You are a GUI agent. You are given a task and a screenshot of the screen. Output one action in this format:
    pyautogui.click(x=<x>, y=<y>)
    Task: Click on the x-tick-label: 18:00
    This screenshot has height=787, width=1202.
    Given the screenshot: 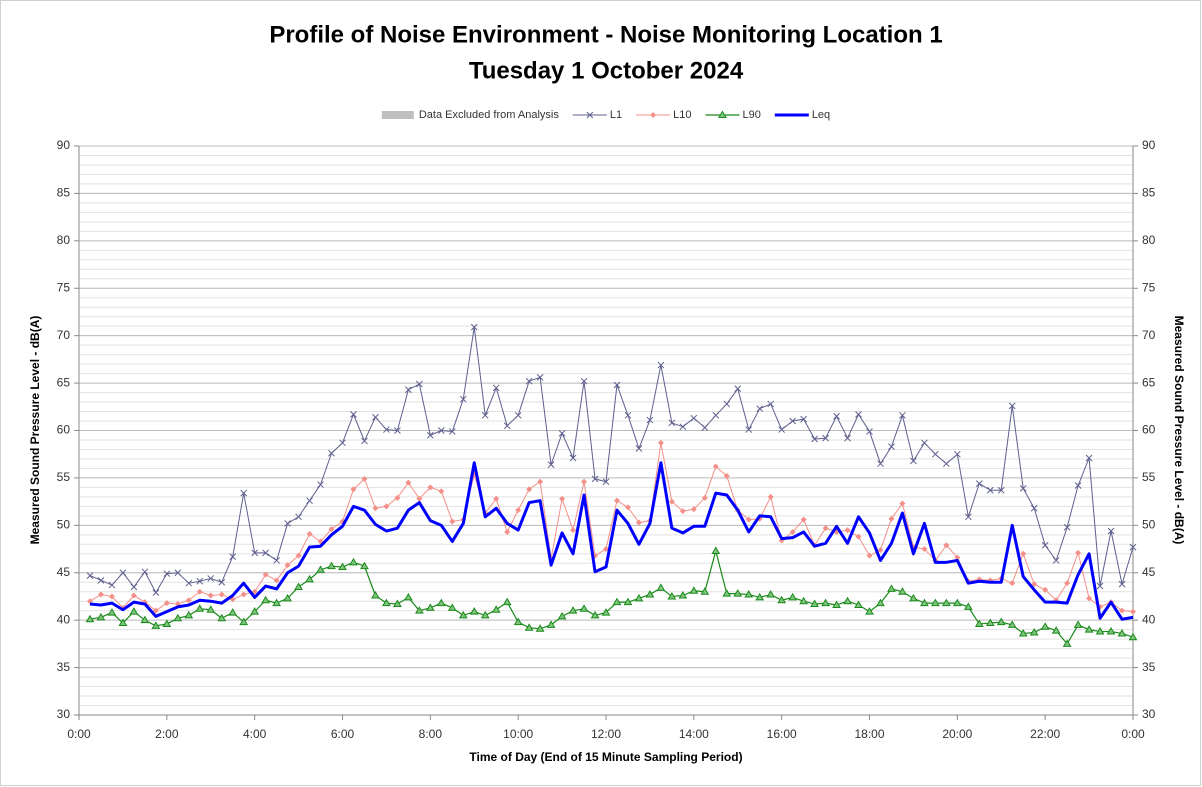 What is the action you would take?
    pyautogui.click(x=869, y=734)
    